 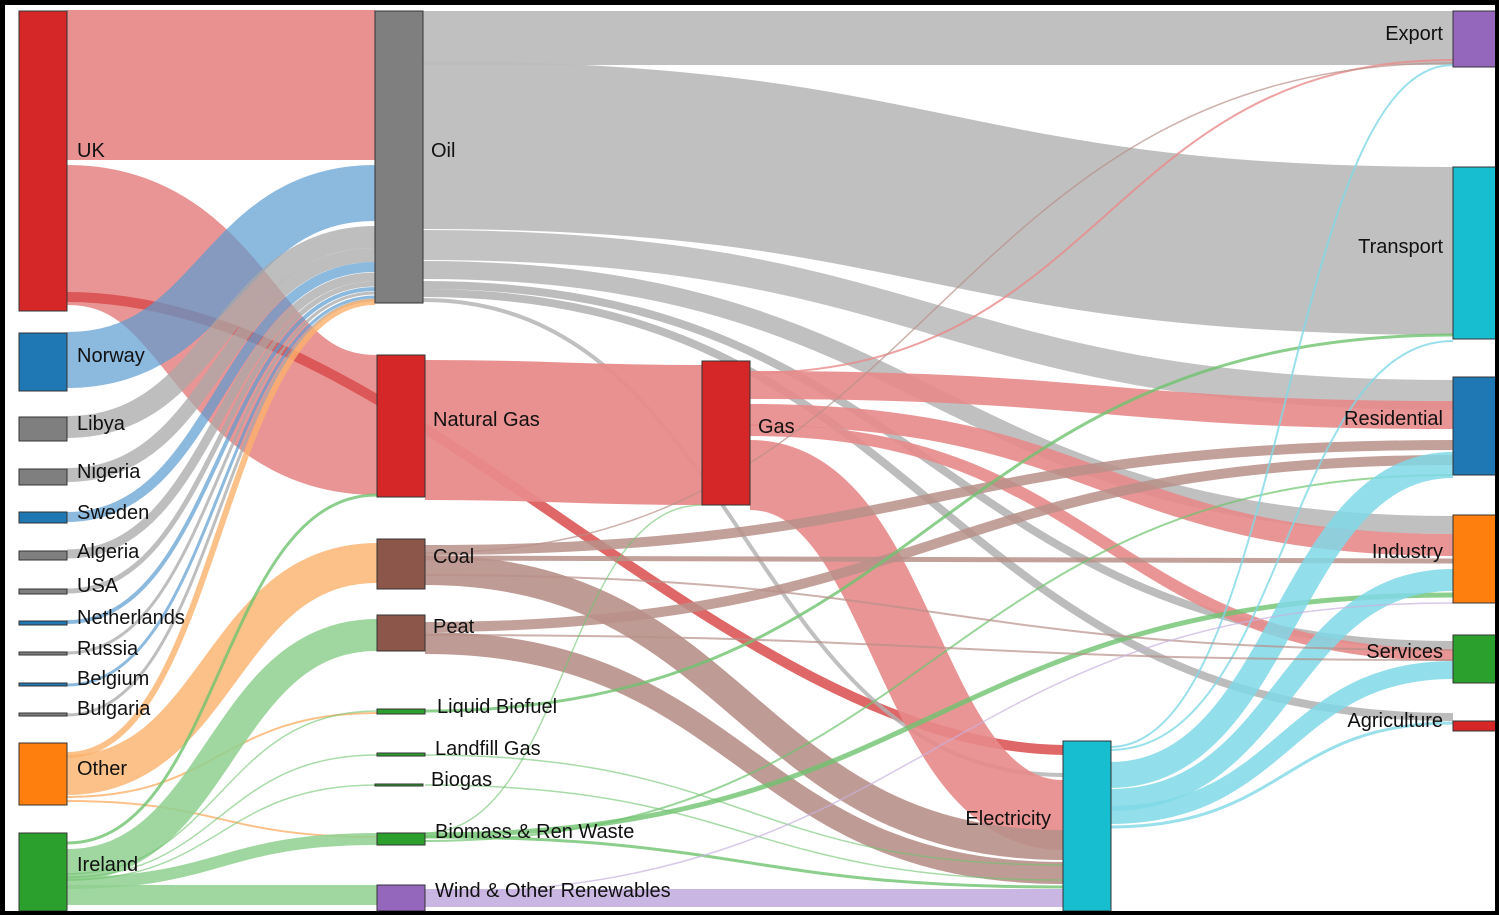 What do you see at coordinates (401, 754) in the screenshot?
I see `node-landfill` at bounding box center [401, 754].